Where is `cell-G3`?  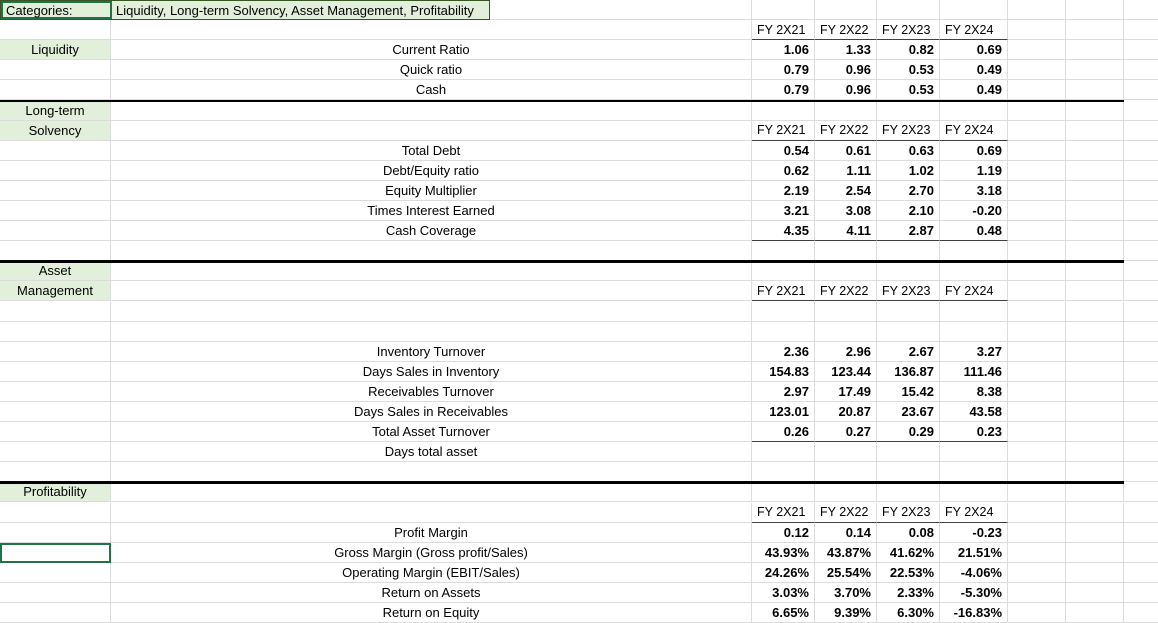 cell-G3 is located at coordinates (1037, 50).